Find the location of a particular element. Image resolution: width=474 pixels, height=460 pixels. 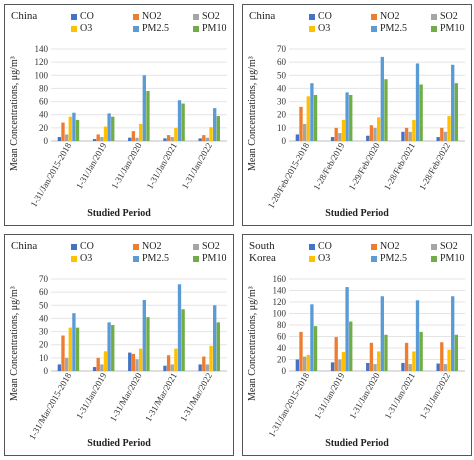

y-tick-label: 10 is located at coordinates (44, 358).